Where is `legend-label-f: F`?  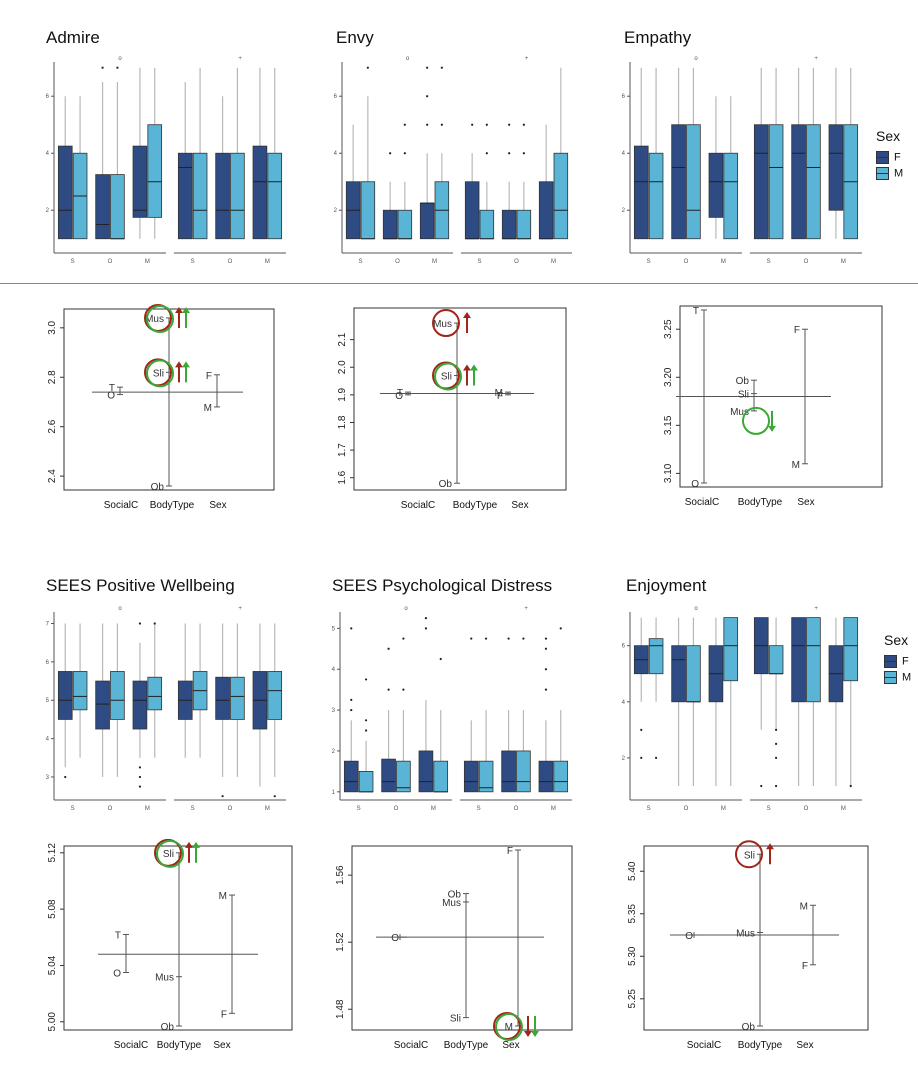 legend-label-f: F is located at coordinates (905, 661).